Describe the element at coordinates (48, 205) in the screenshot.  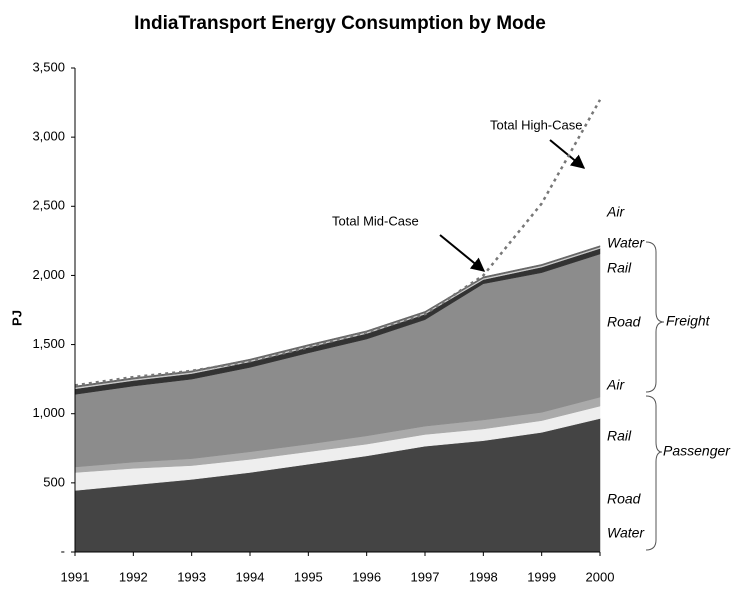
I see `y-tick-label: 2,500` at that location.